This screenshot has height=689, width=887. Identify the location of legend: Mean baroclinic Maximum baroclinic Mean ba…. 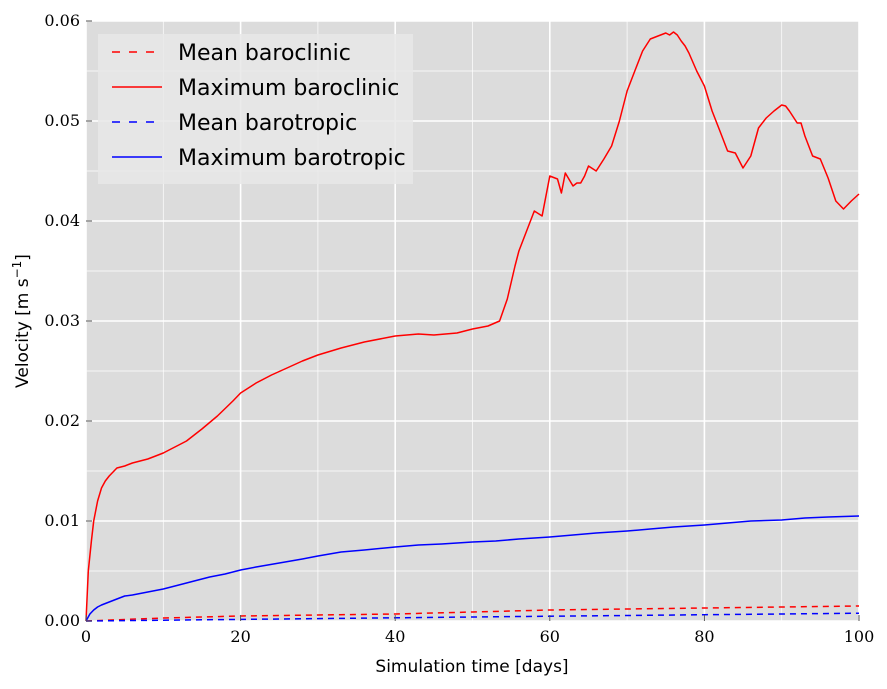
(255, 109).